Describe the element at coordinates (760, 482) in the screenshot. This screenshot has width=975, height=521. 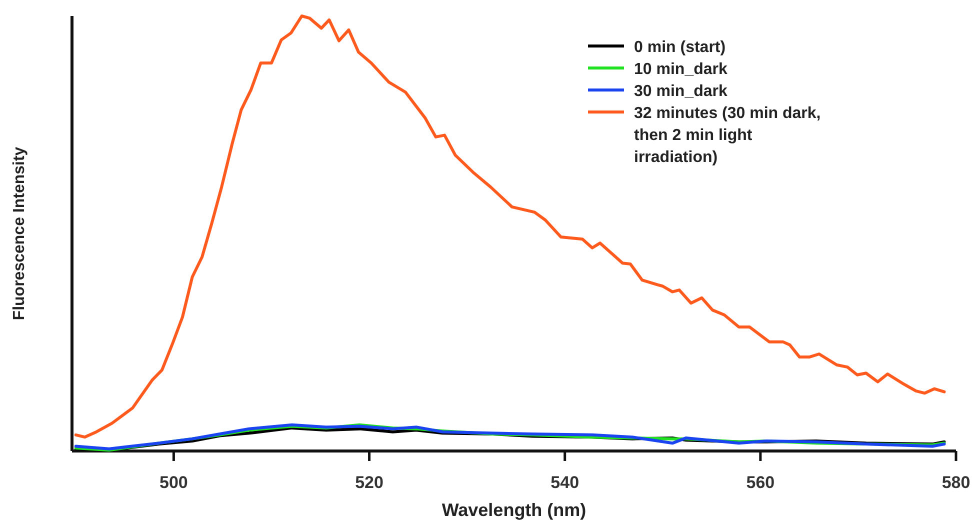
I see `x-tick-label: 560` at that location.